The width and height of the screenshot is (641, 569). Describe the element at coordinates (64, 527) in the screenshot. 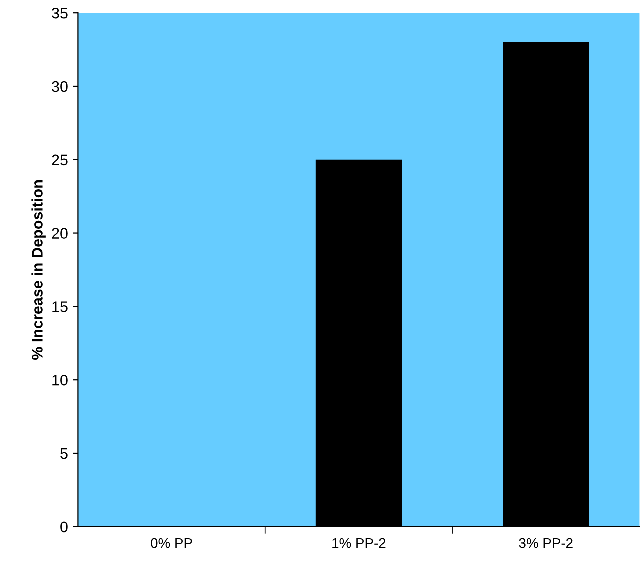

I see `y-tick-label: 0` at that location.